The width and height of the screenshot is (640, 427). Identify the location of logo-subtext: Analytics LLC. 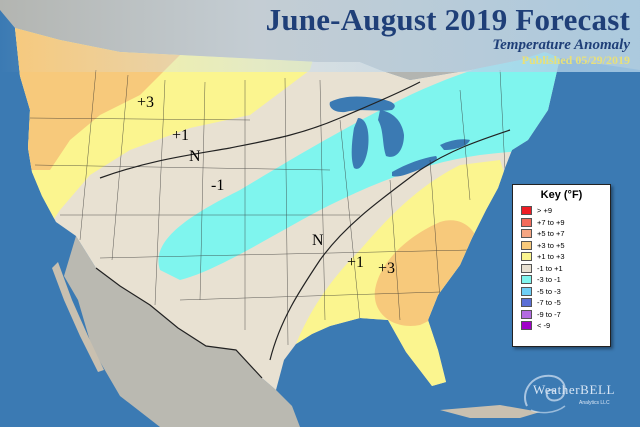
(594, 403).